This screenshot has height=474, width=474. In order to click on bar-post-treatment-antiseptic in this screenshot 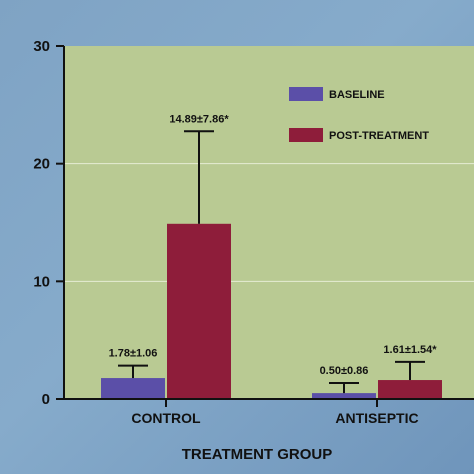, I will do `click(410, 389)`.